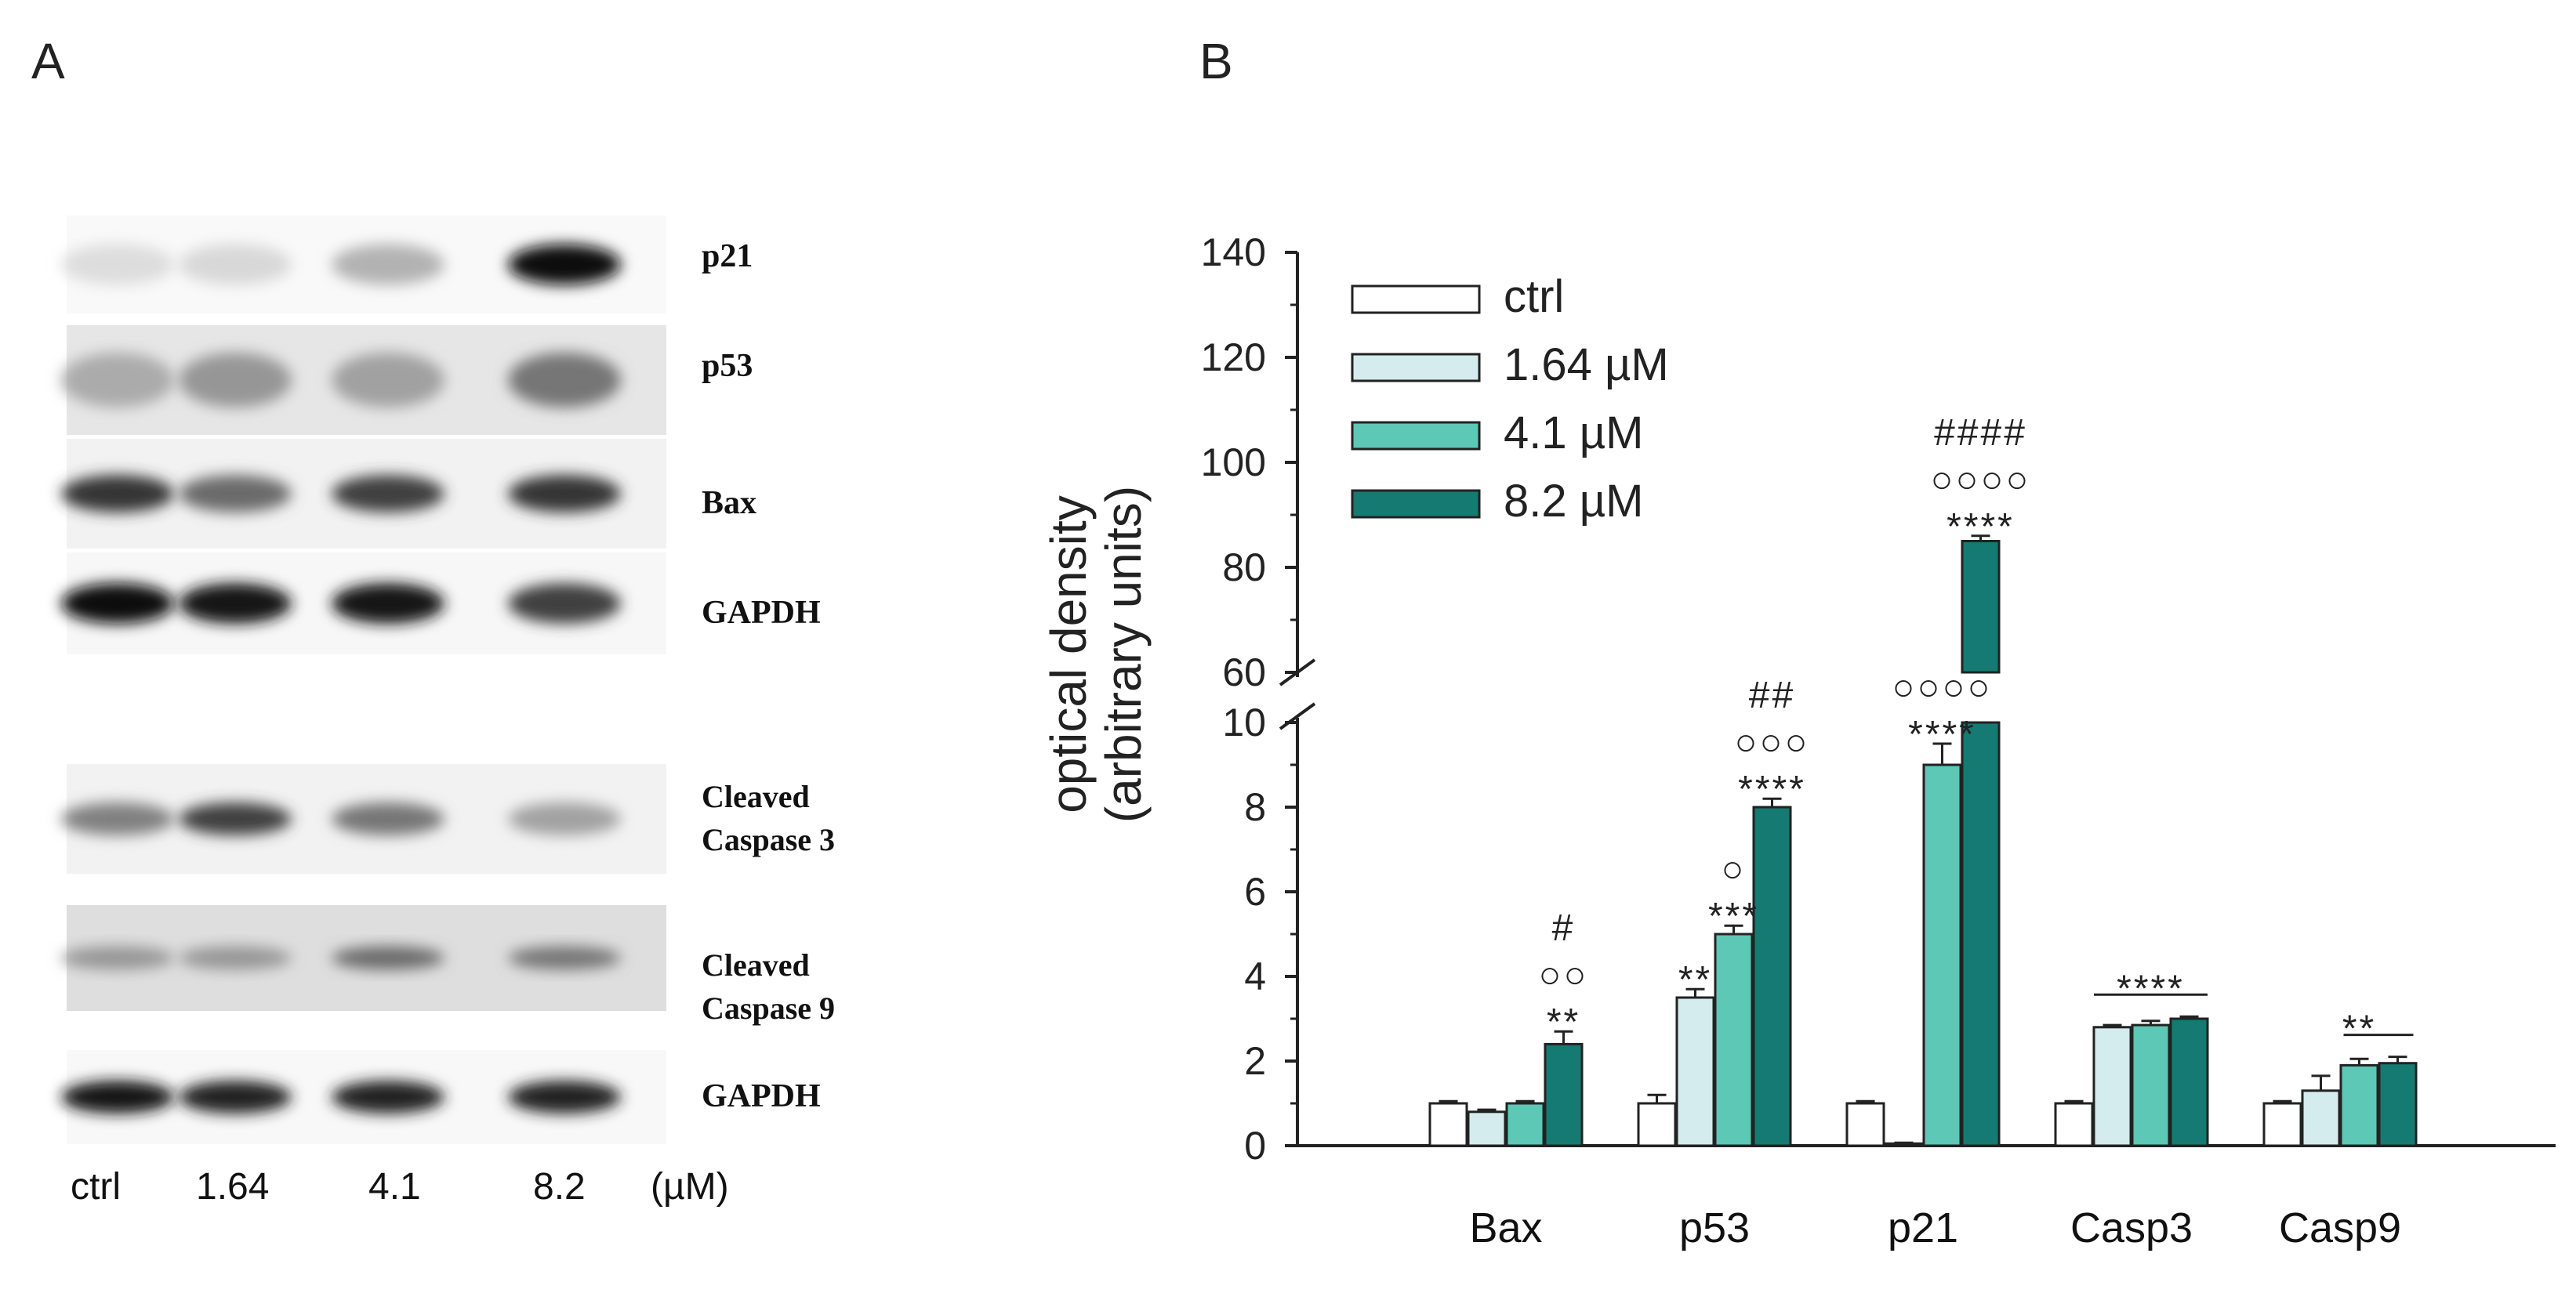 The image size is (2576, 1293). Describe the element at coordinates (233, 1187) in the screenshot. I see `lane-label: 1.64` at that location.